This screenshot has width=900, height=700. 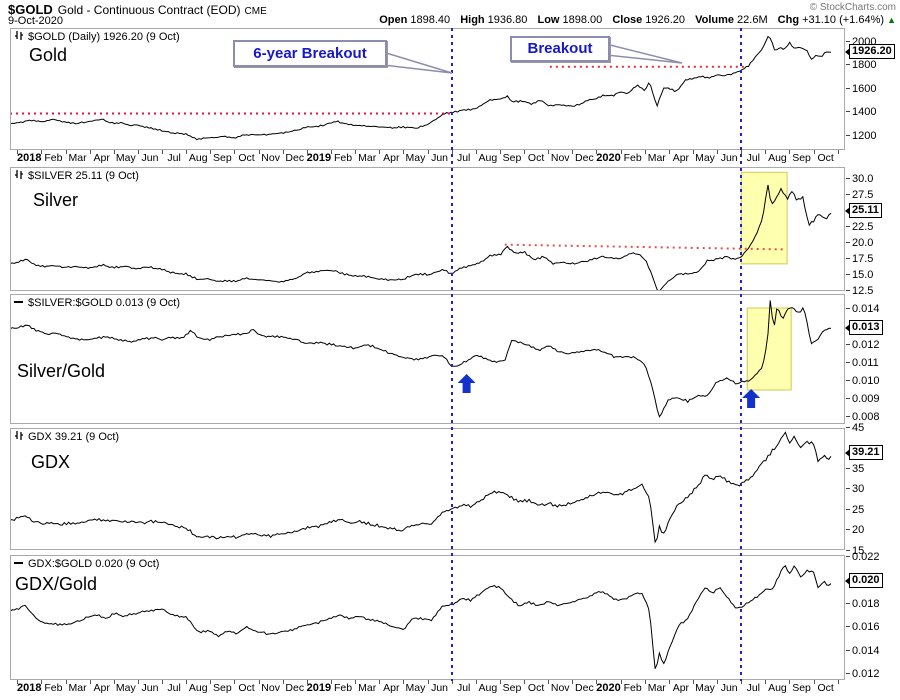 What do you see at coordinates (862, 363) in the screenshot?
I see `y-tick-label: 0.011` at bounding box center [862, 363].